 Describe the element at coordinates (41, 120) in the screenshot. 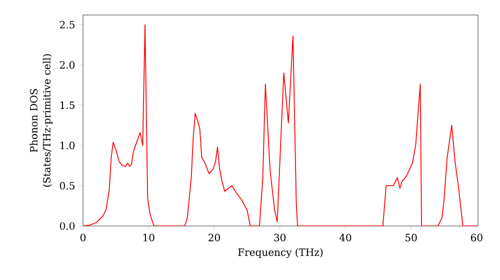

I see `y-axis-title: Phonon DOS (States/THz·primitive cell)` at that location.